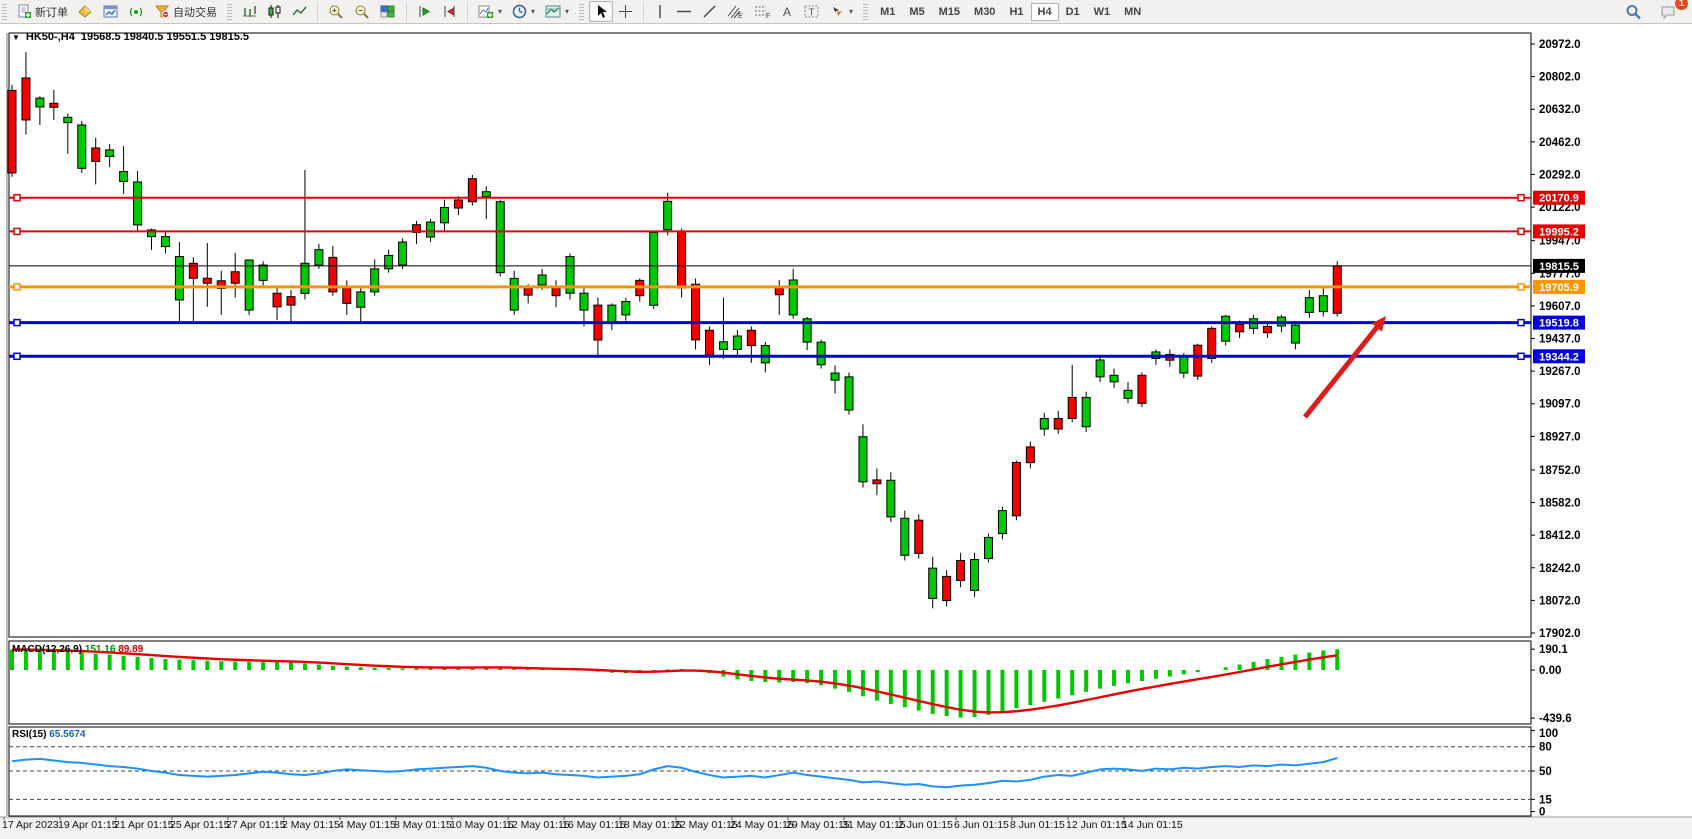 The height and width of the screenshot is (839, 1692). Describe the element at coordinates (388, 11) in the screenshot. I see `tile-windows-button` at that location.